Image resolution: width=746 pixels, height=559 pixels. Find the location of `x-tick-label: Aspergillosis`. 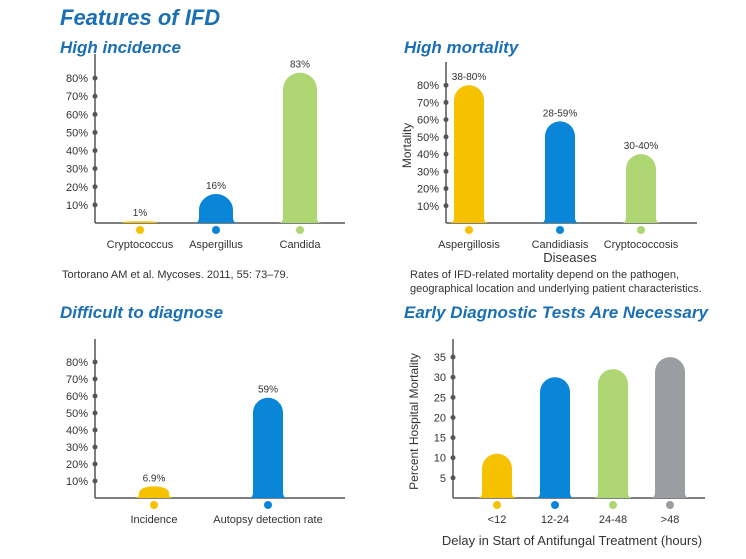

x-tick-label: Aspergillosis is located at coordinates (469, 245).